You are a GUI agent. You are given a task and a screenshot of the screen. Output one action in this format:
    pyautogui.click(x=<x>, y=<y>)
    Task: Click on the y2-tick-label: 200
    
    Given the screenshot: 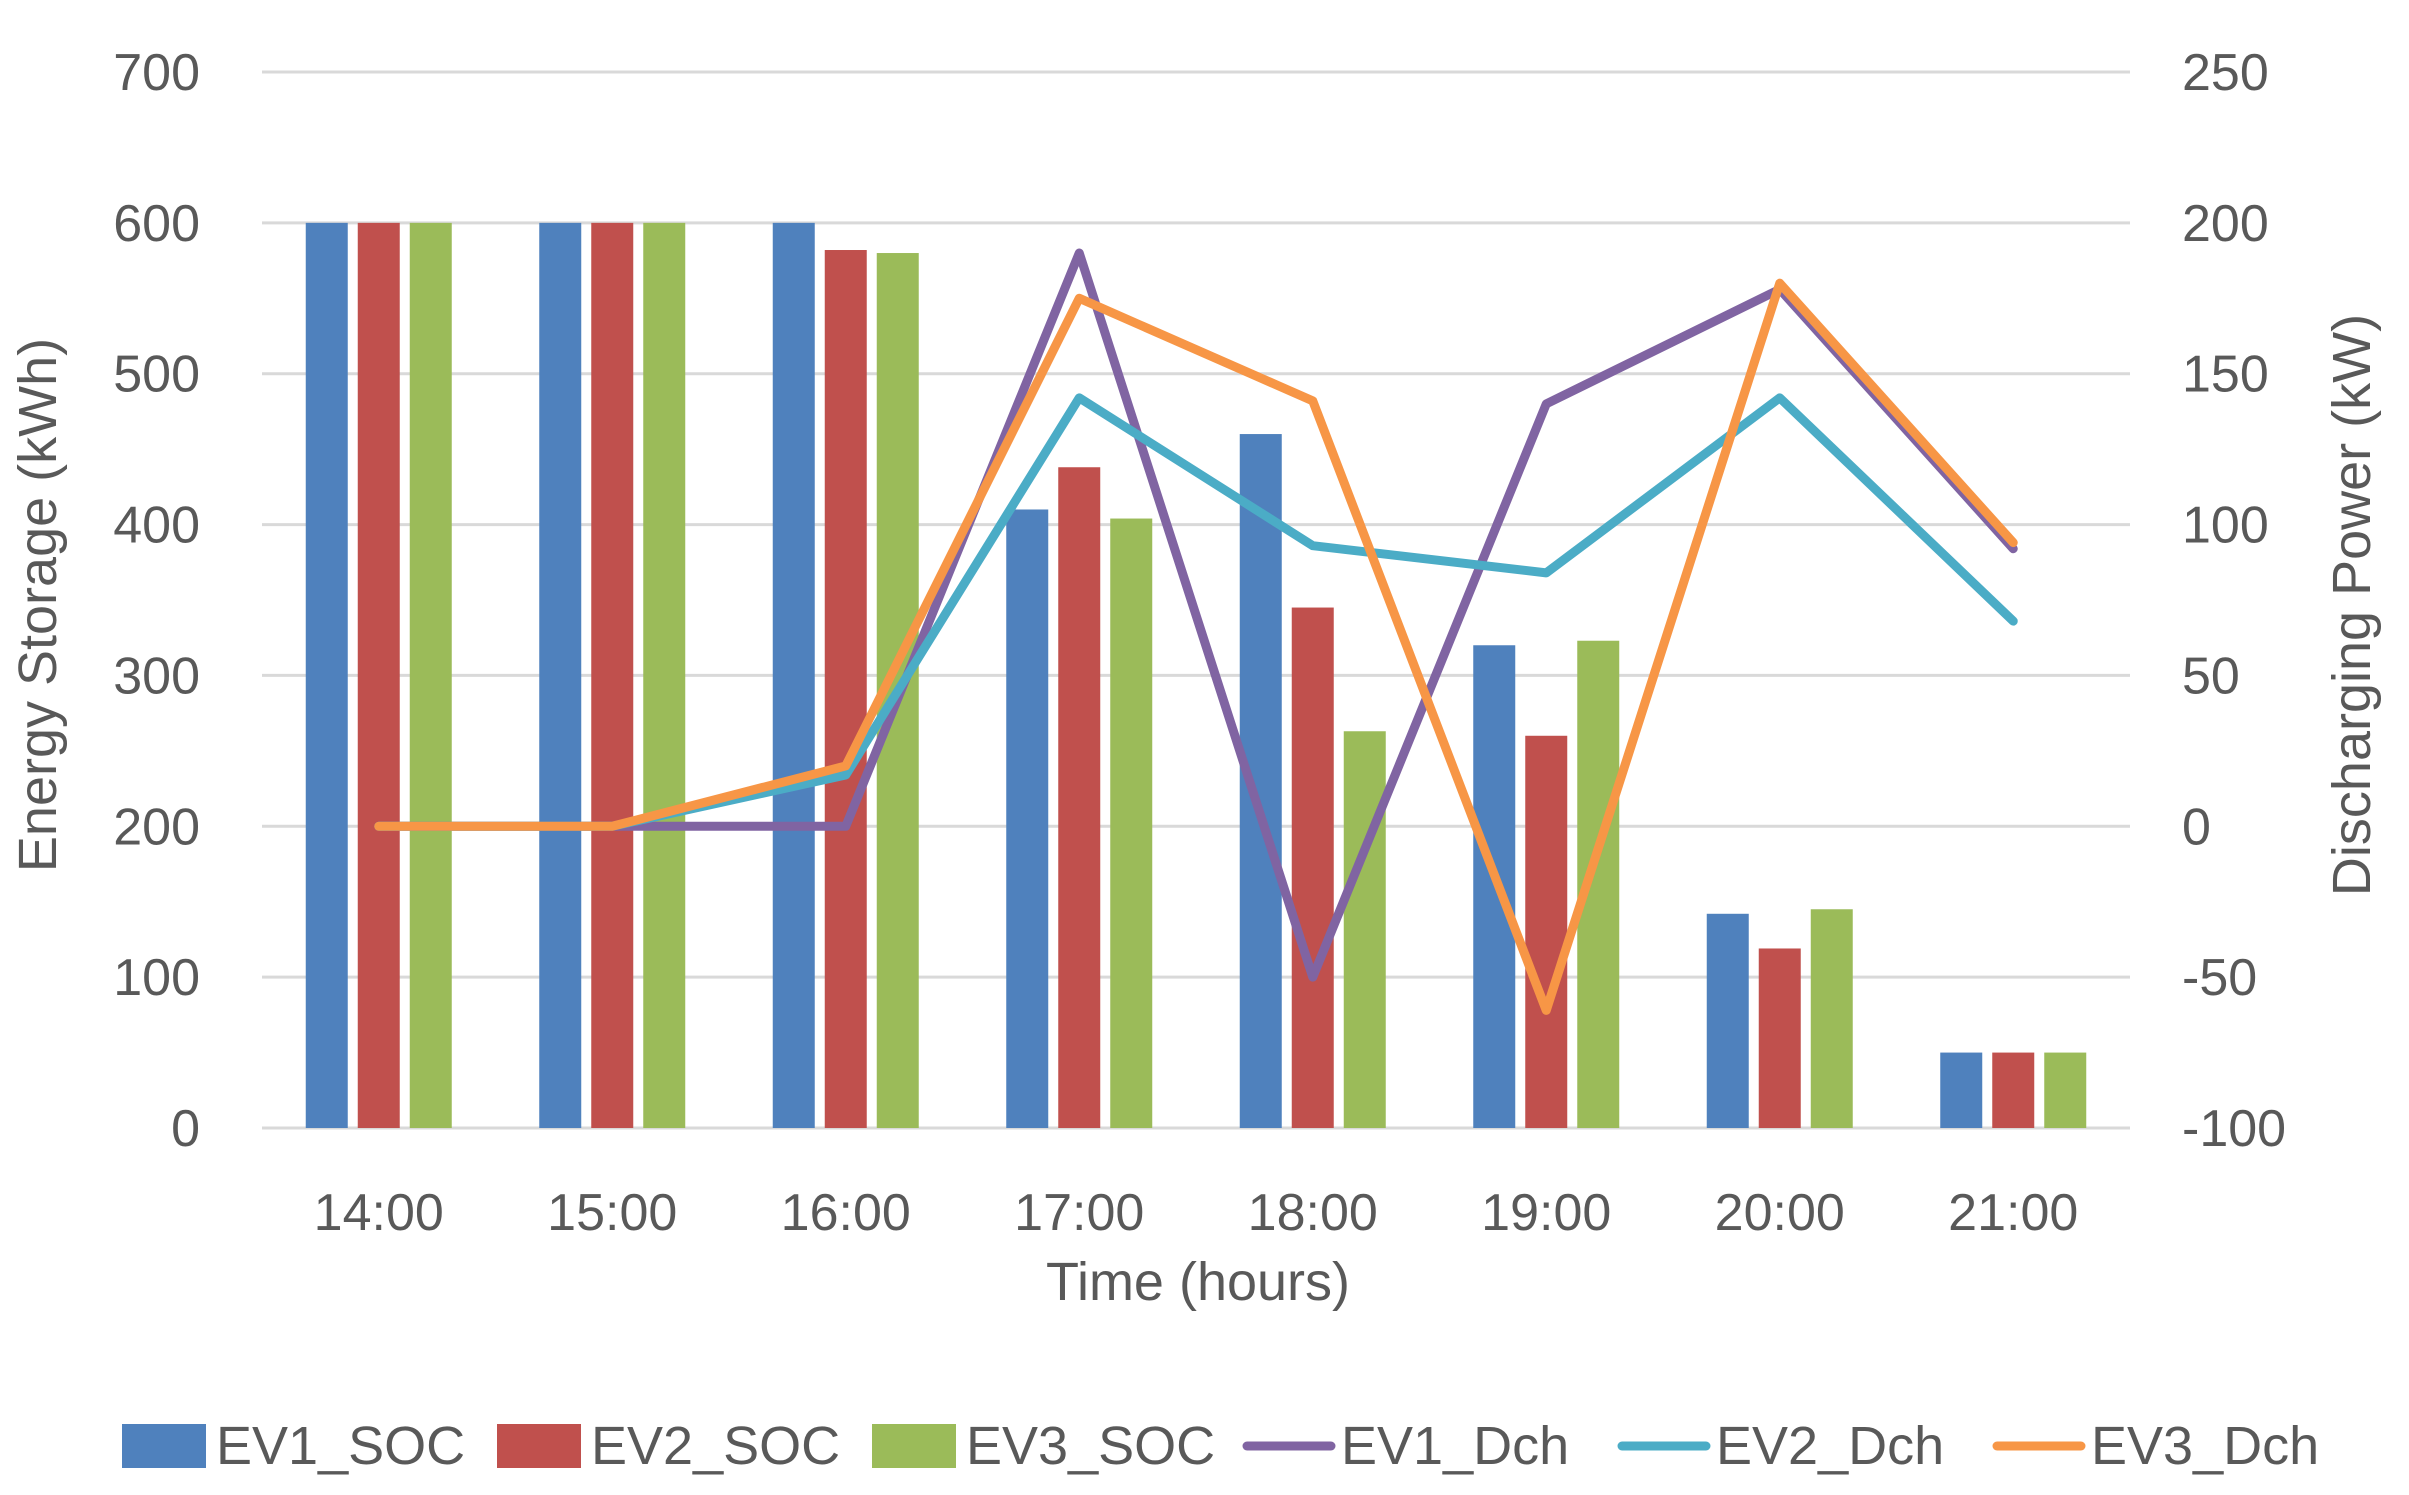 What is the action you would take?
    pyautogui.click(x=2225, y=224)
    